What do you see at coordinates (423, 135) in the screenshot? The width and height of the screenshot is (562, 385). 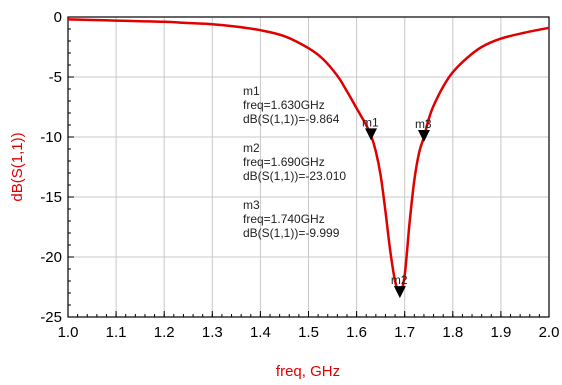 I see `m3-marker` at bounding box center [423, 135].